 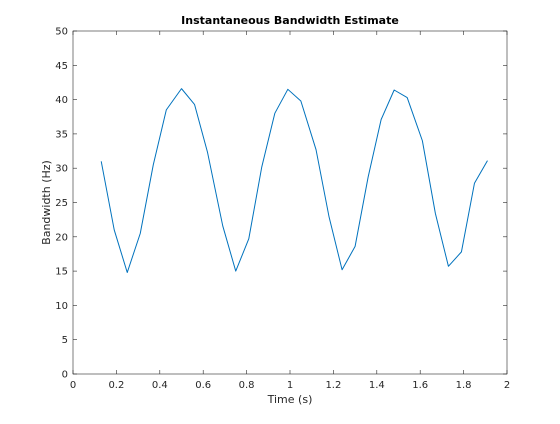 I want to click on x-tick-label: 0.4, so click(x=160, y=385).